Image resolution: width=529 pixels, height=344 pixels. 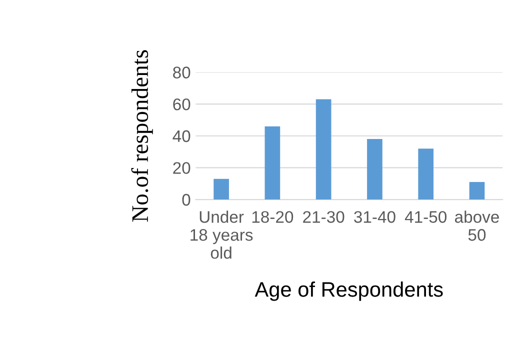 I want to click on y-tick-label: 20, so click(x=181, y=168).